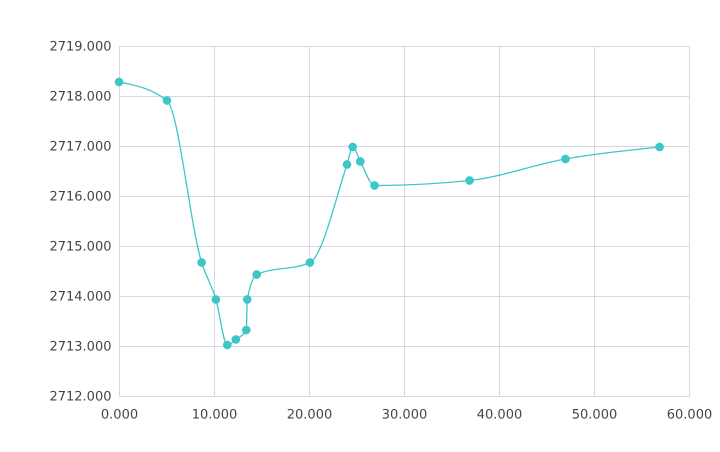  I want to click on y-tick-label: 2715.000, so click(80, 247).